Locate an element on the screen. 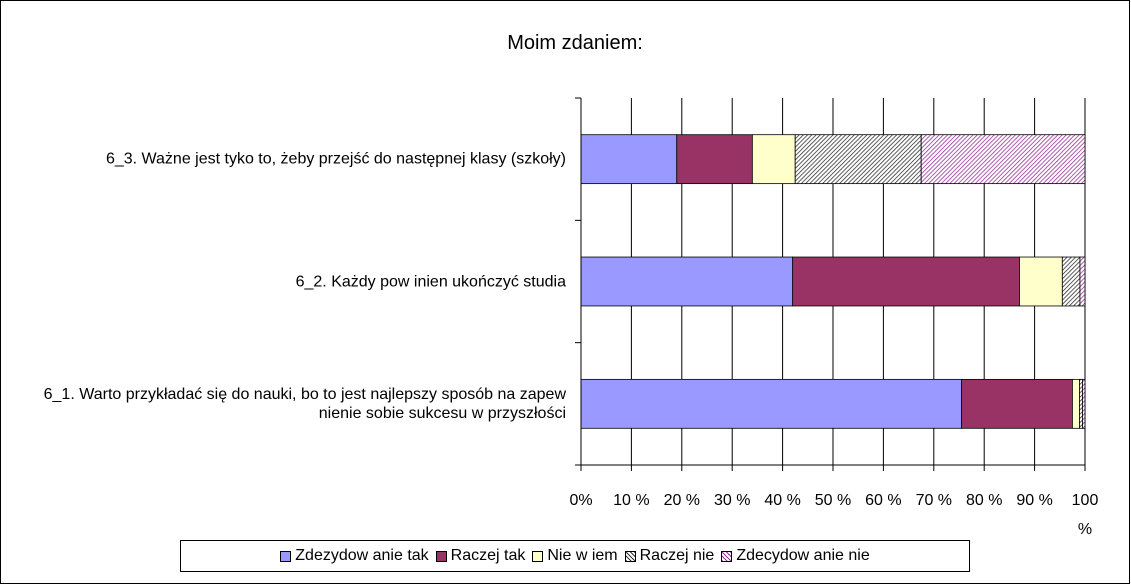  legend-label: Raczej nie is located at coordinates (677, 555).